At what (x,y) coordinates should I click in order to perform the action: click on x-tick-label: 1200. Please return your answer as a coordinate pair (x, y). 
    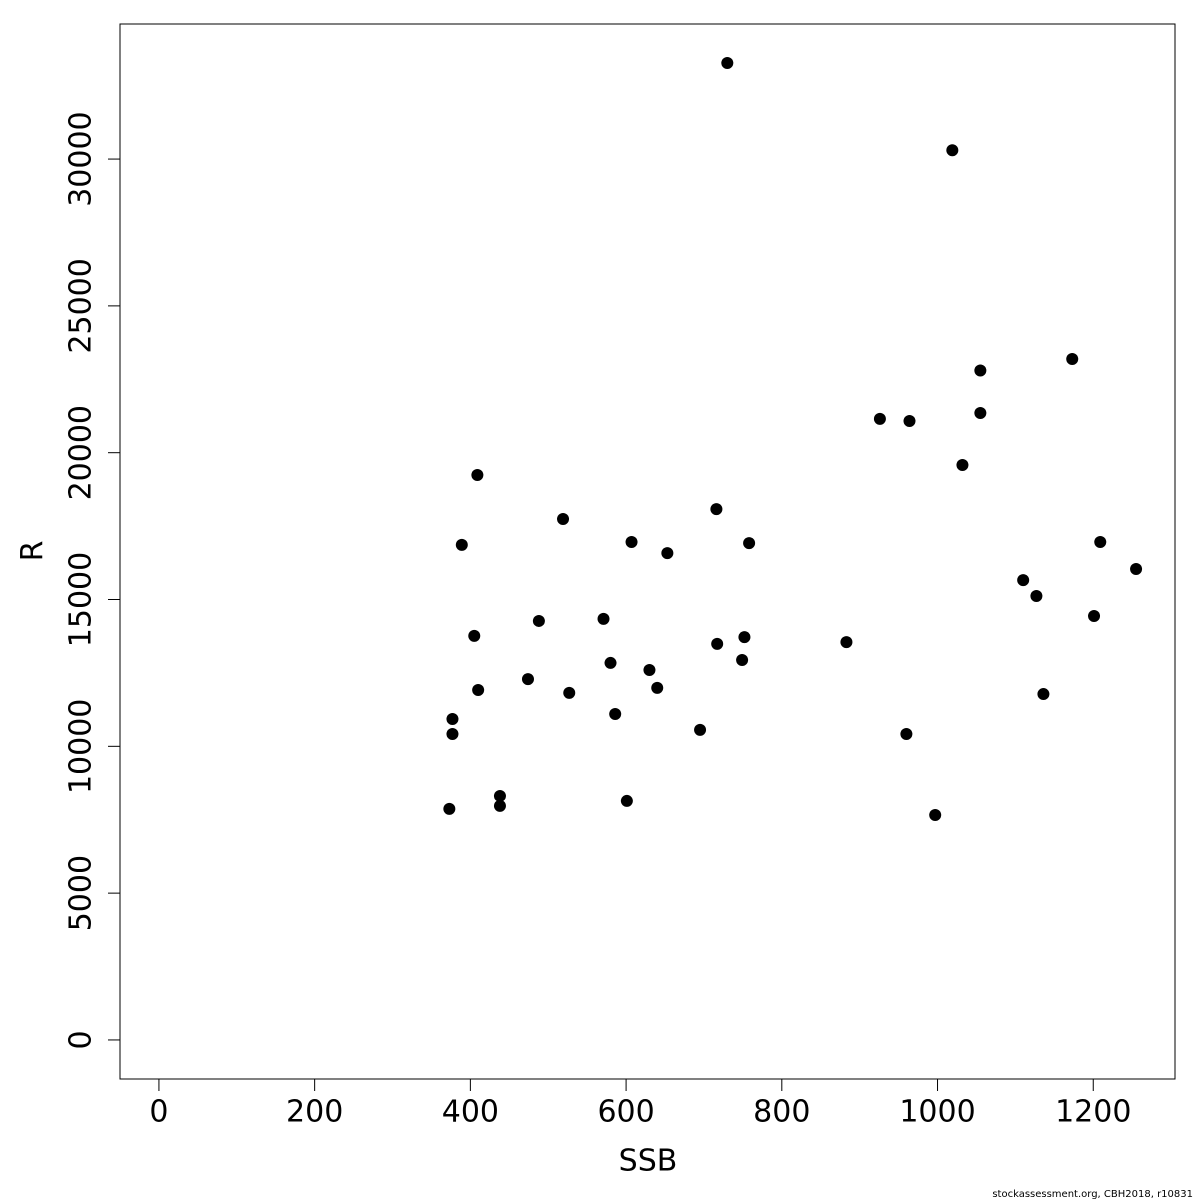
    Looking at the image, I should click on (1093, 1112).